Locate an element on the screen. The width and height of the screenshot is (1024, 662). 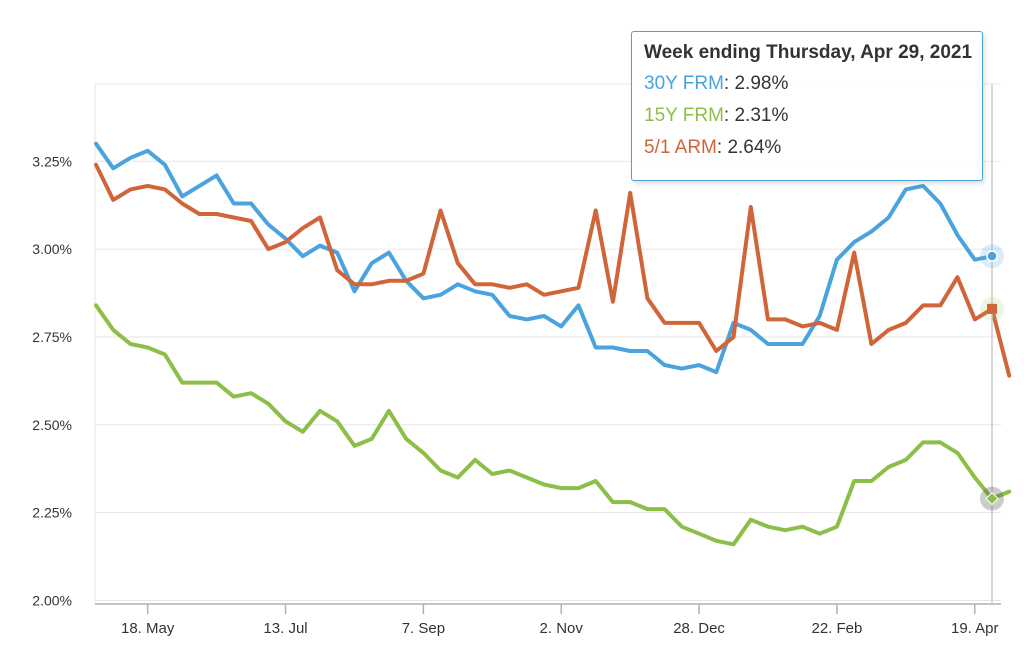
y-tick-label: 2.75% is located at coordinates (52, 337).